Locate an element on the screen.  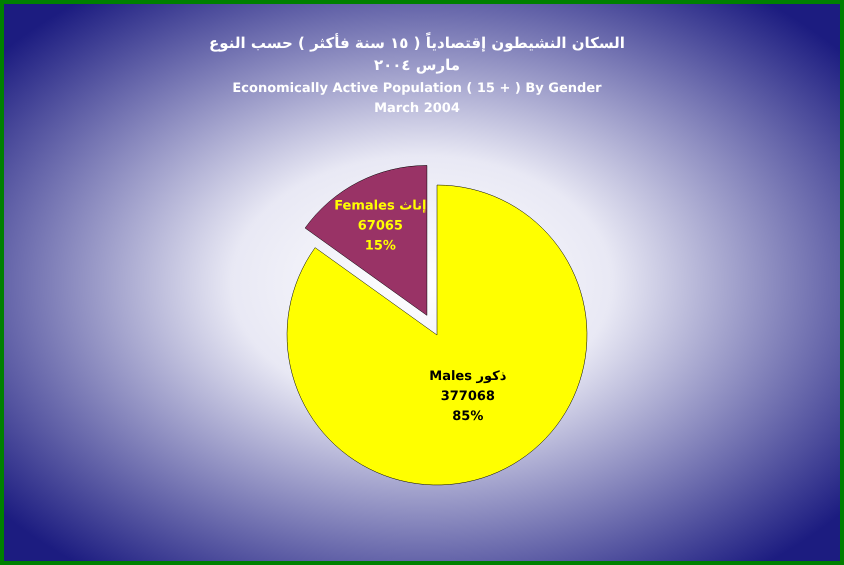
chart-title: السكان النشيطون إقتصادياً ( ١٥ سنة فأكثر ) حسب النوع مارس ٢٠٠٤ is located at coordinates (417, 53).